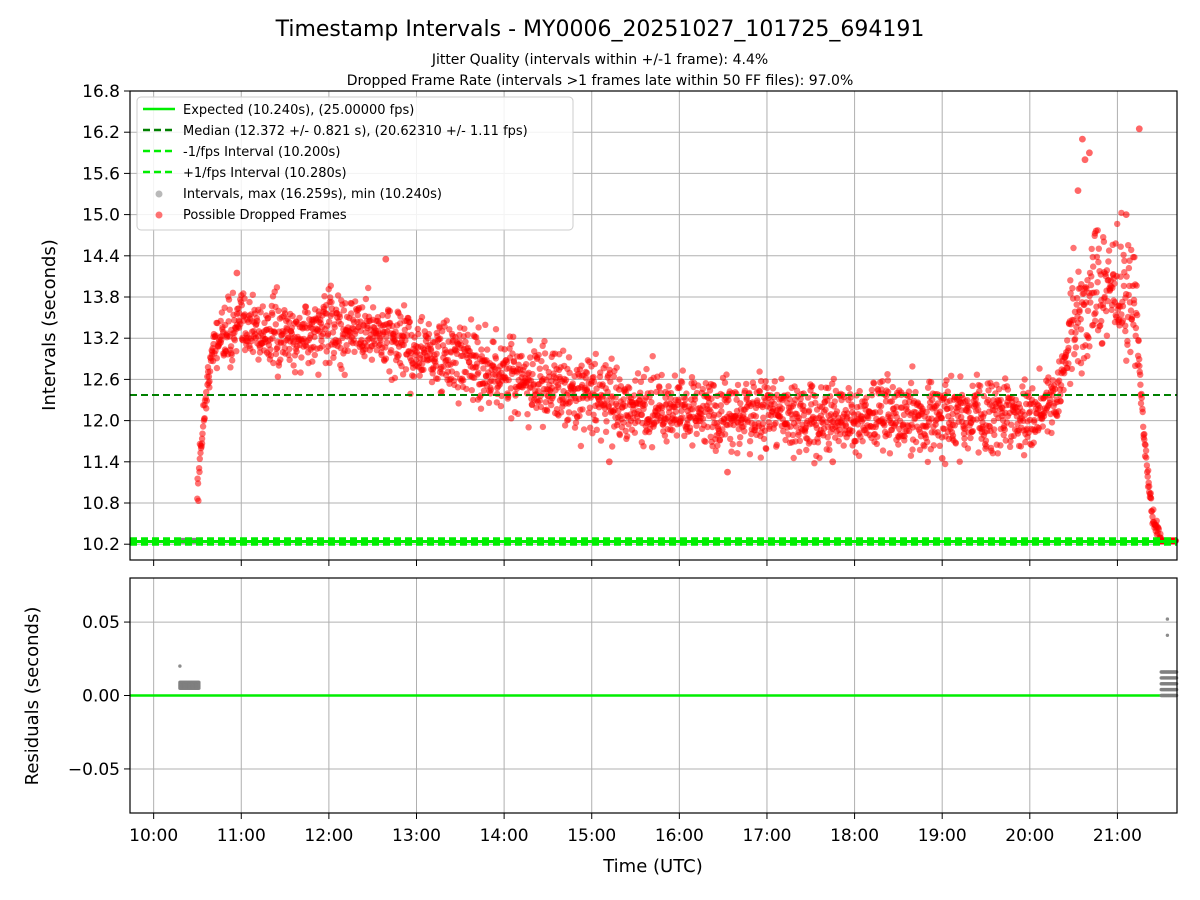 The height and width of the screenshot is (900, 1200). What do you see at coordinates (854, 836) in the screenshot?
I see `x-tick-label: 18:00` at bounding box center [854, 836].